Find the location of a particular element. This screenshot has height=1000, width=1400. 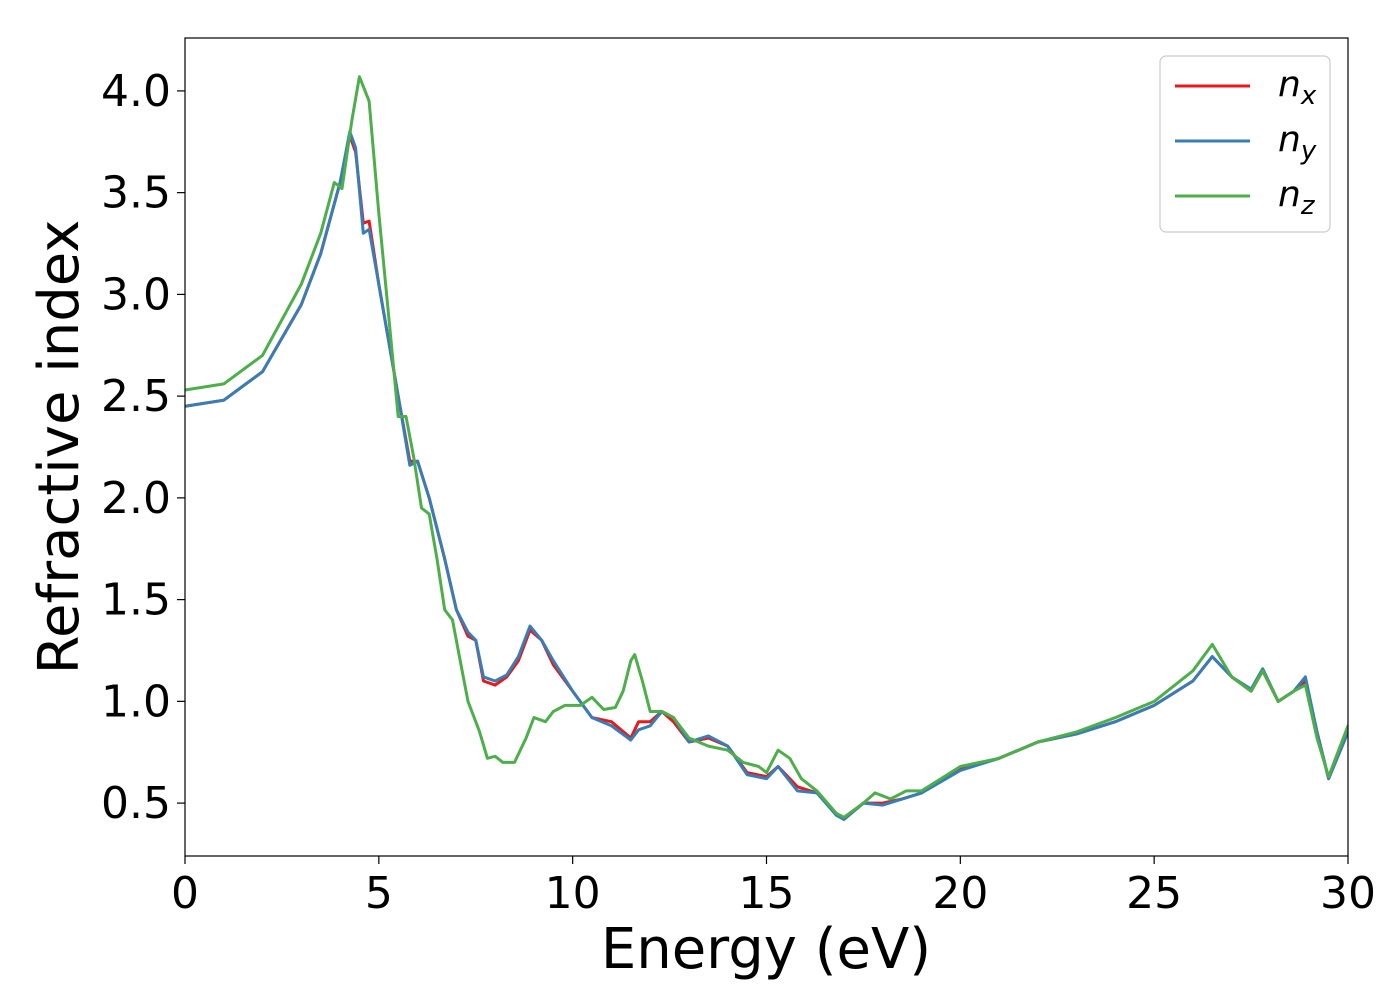

x-axis-label: Energy (eV) is located at coordinates (766, 949).